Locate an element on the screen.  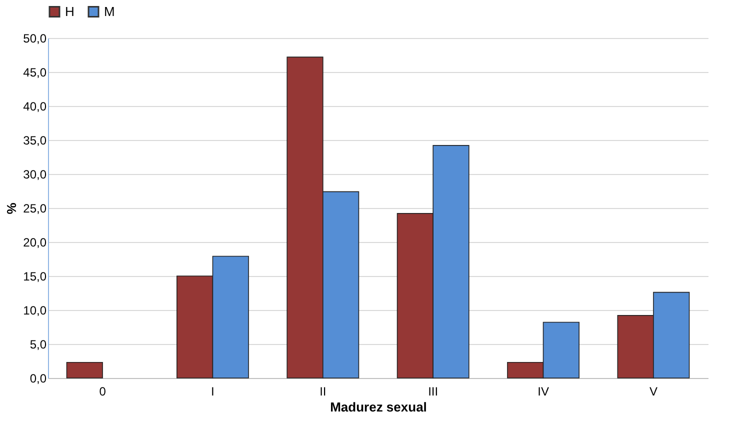
y-tick-label: 45,0 is located at coordinates (35, 73).